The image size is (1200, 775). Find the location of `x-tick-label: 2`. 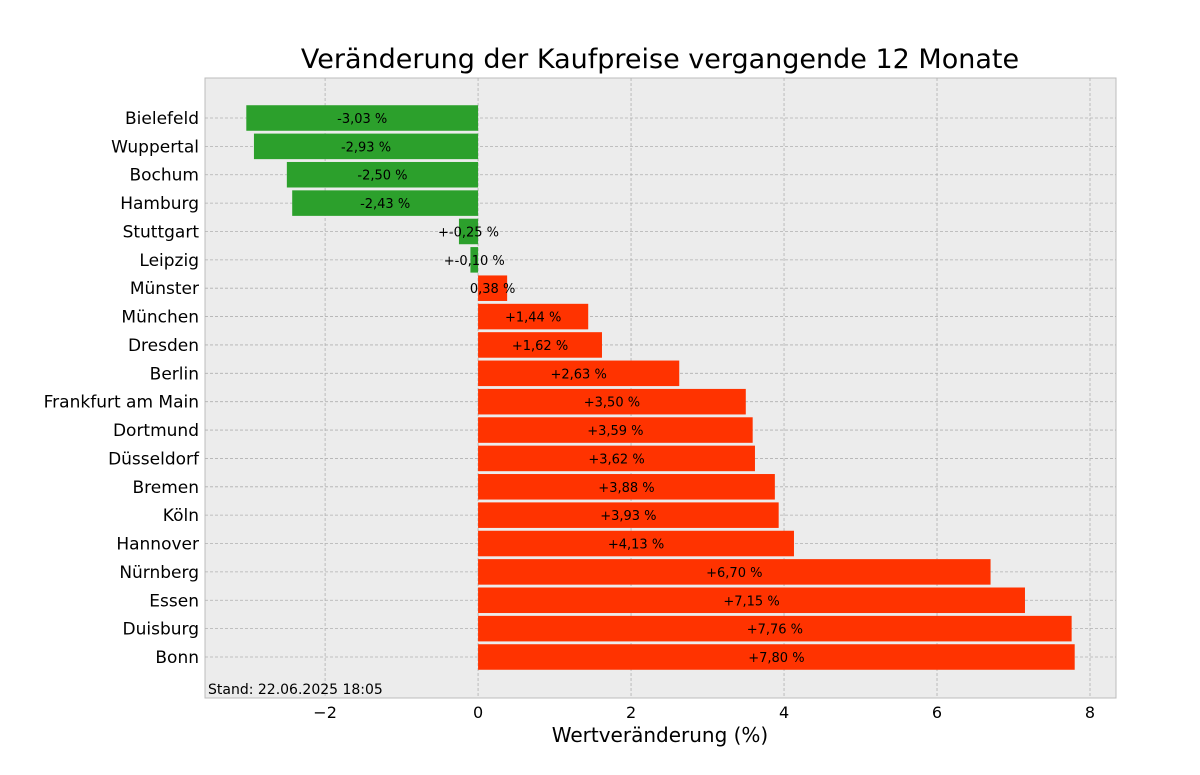

x-tick-label: 2 is located at coordinates (631, 712).